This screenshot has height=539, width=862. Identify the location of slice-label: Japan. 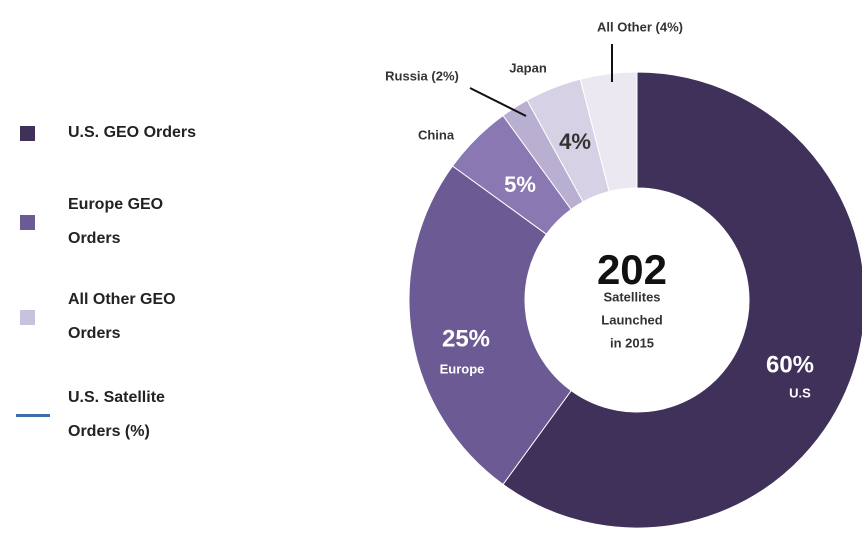
(528, 67).